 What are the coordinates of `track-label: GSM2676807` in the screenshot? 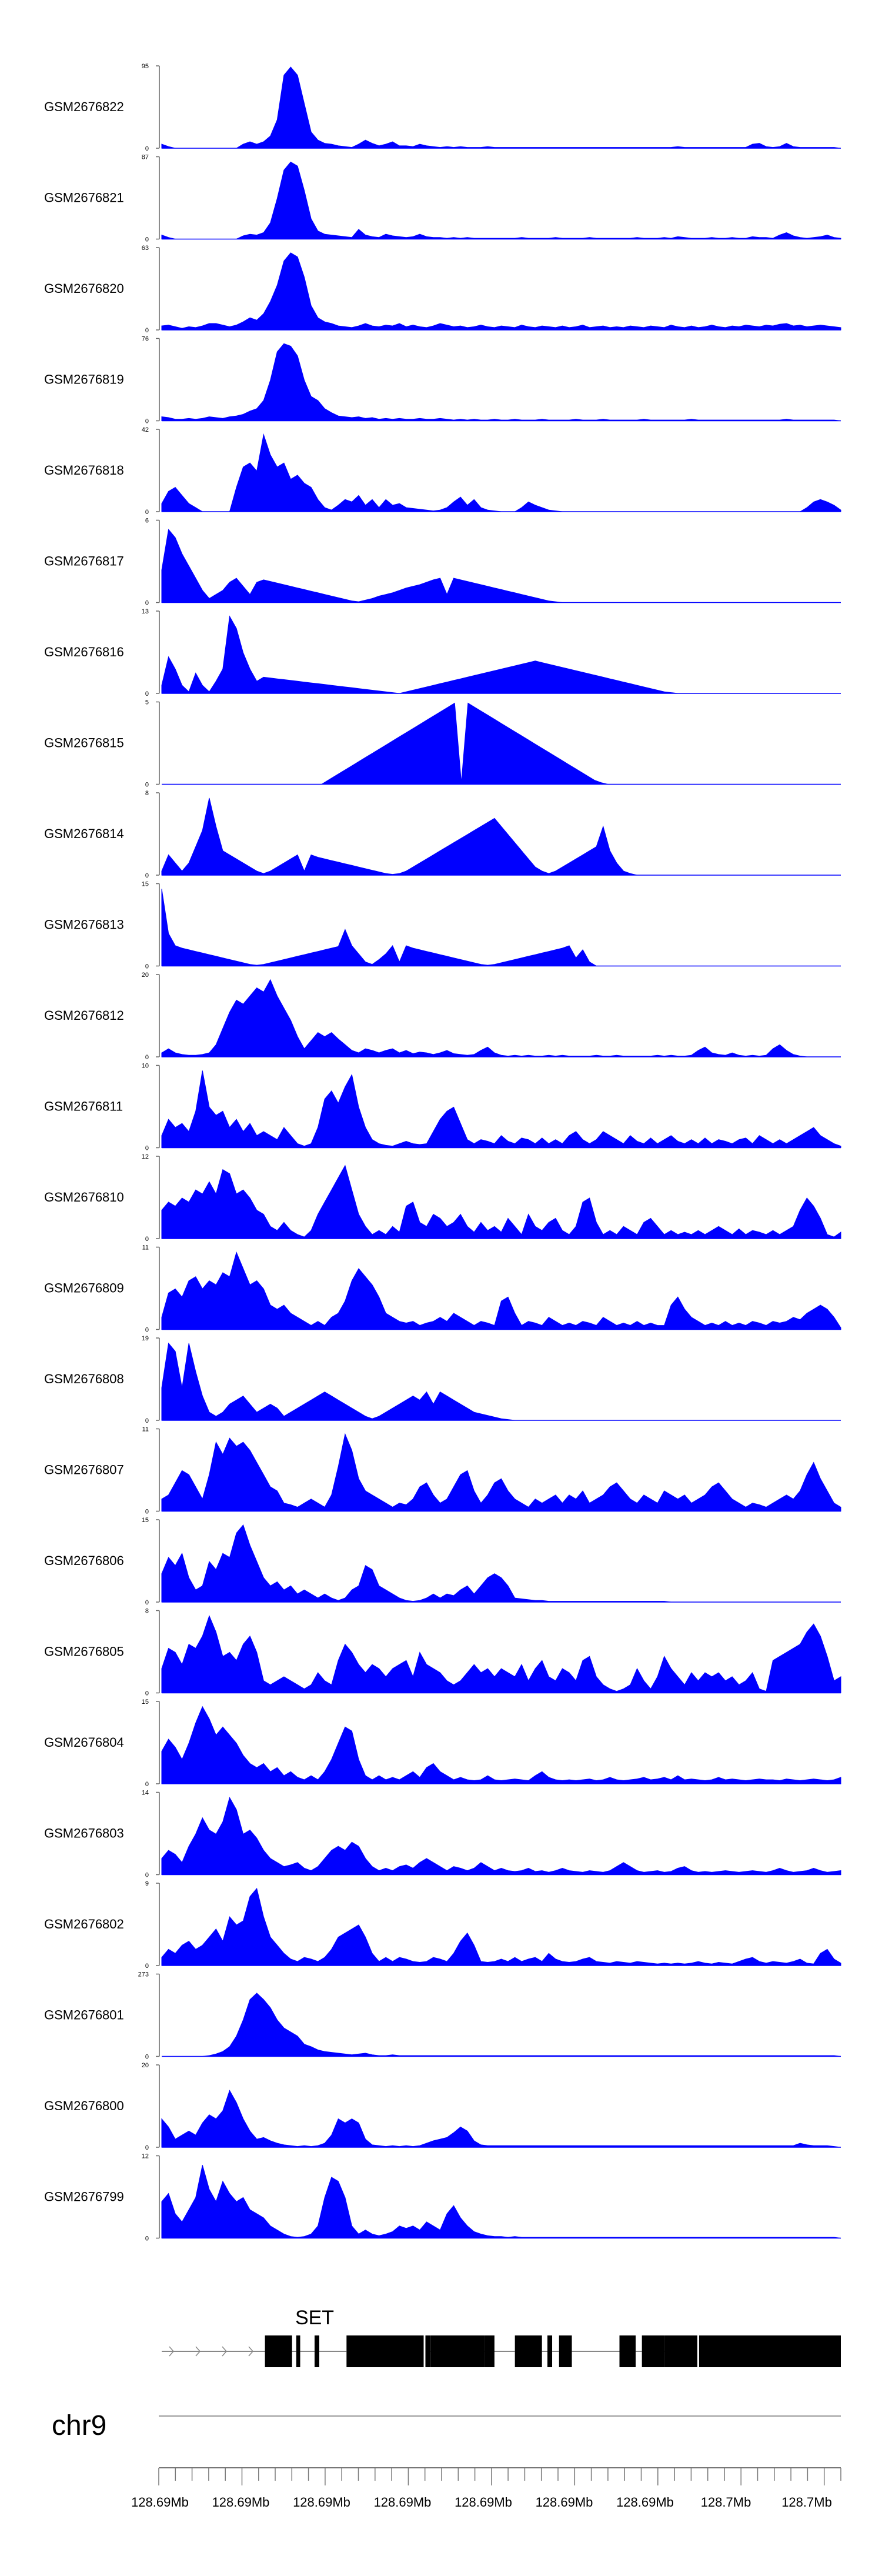 It's located at (84, 1470).